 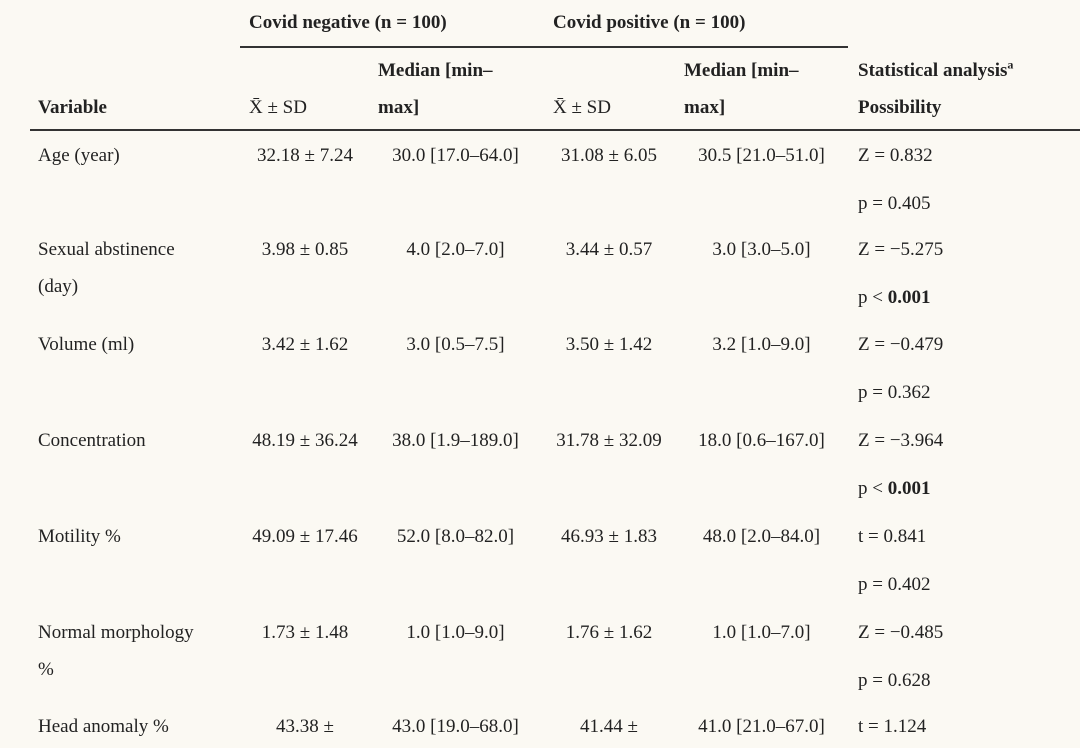 What do you see at coordinates (1010, 64) in the screenshot?
I see `footnote-mark: a` at bounding box center [1010, 64].